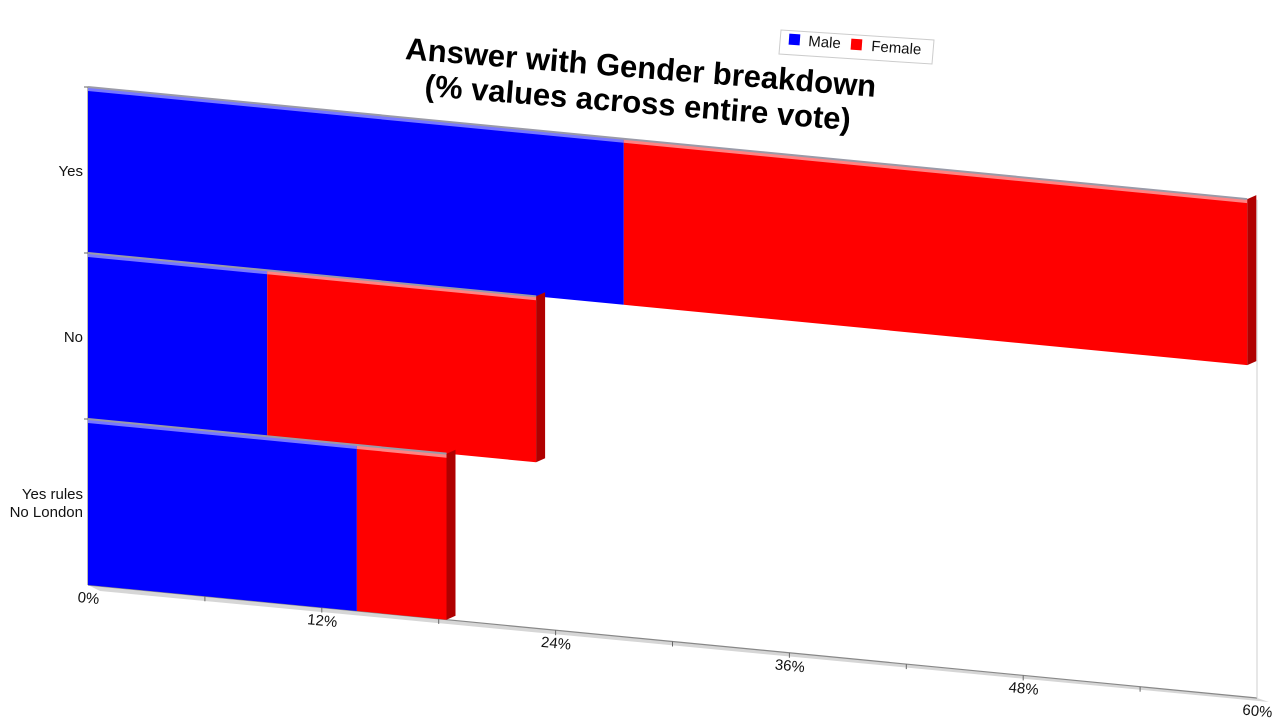 The height and width of the screenshot is (720, 1280). What do you see at coordinates (896, 48) in the screenshot?
I see `legend-label-female: Female` at bounding box center [896, 48].